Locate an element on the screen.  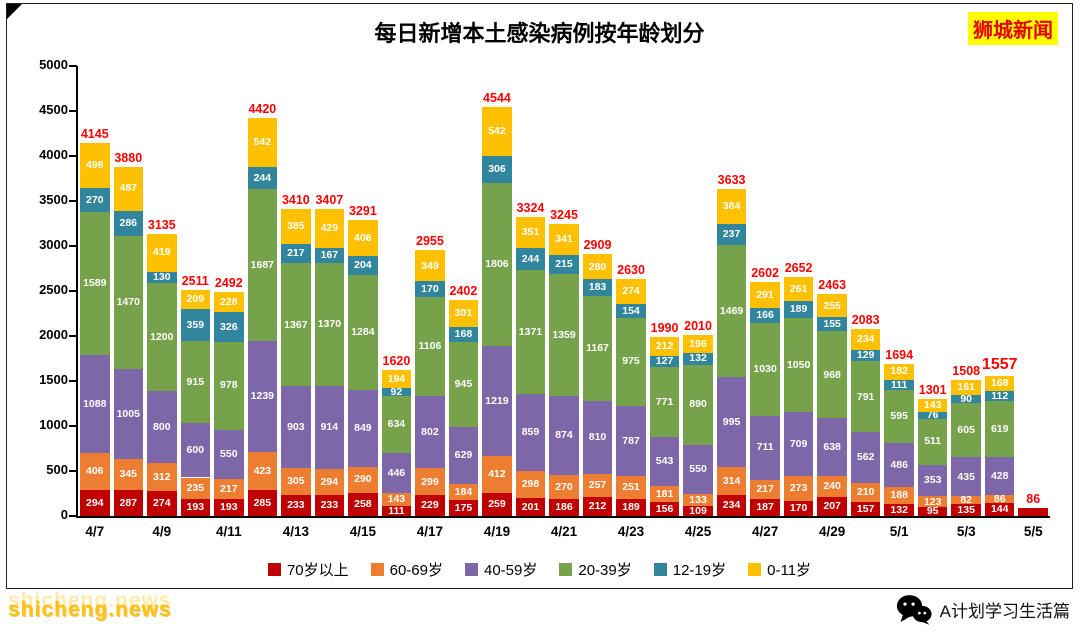
bar-total-label: 2630 is located at coordinates (631, 270).